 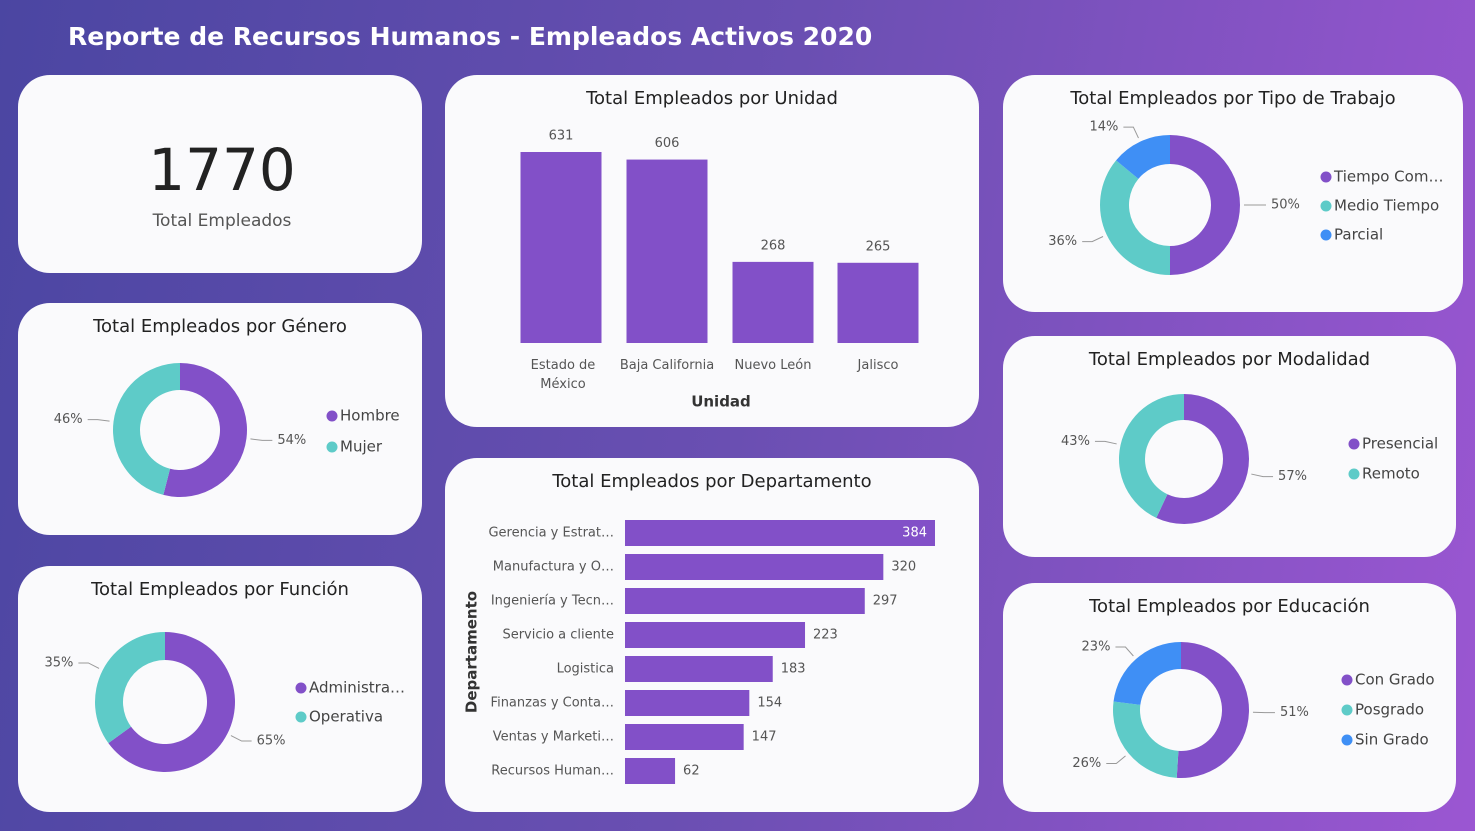 I want to click on chart-title: Total Empleados por Unidad, so click(x=711, y=98).